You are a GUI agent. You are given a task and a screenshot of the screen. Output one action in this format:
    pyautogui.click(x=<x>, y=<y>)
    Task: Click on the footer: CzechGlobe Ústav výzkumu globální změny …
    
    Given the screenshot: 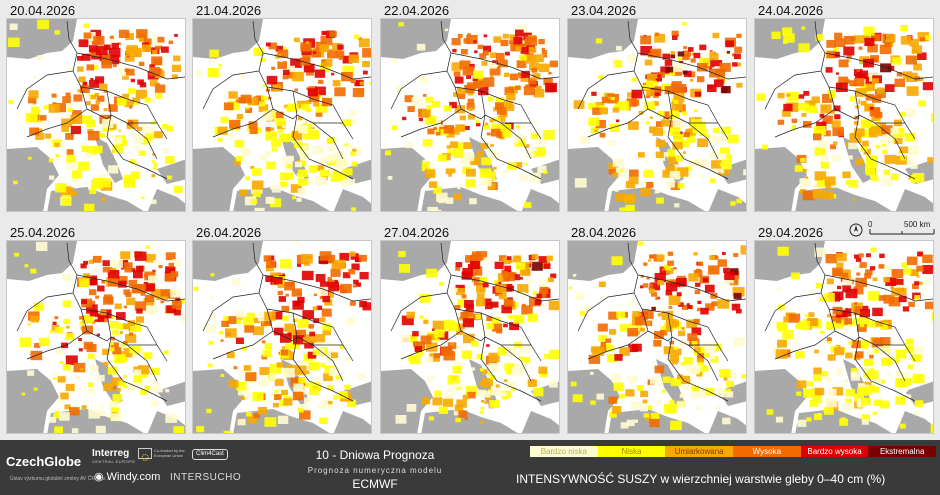 What is the action you would take?
    pyautogui.click(x=470, y=467)
    